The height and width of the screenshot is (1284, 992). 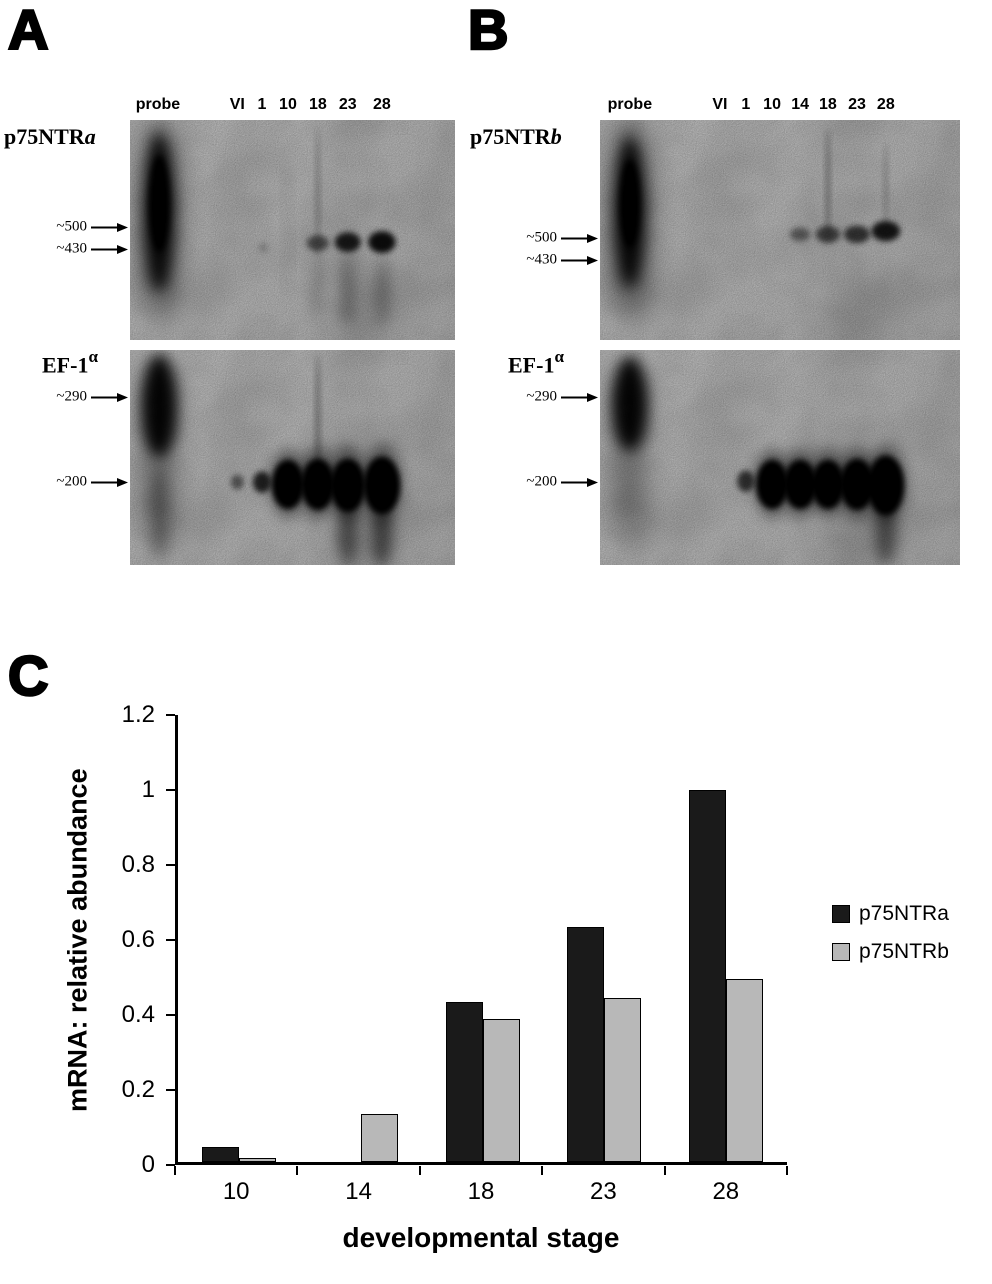 I want to click on marker-a-500: ~500, so click(x=83, y=227).